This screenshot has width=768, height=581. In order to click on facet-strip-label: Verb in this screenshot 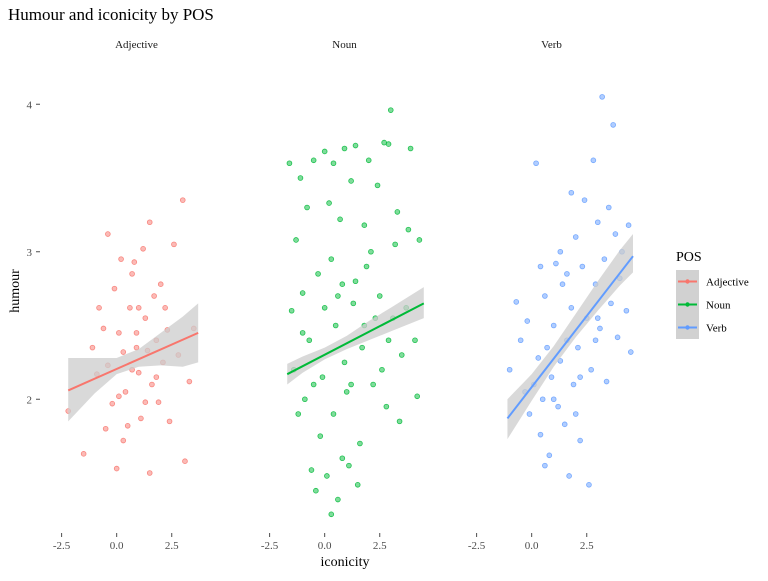, I will do `click(551, 45)`.